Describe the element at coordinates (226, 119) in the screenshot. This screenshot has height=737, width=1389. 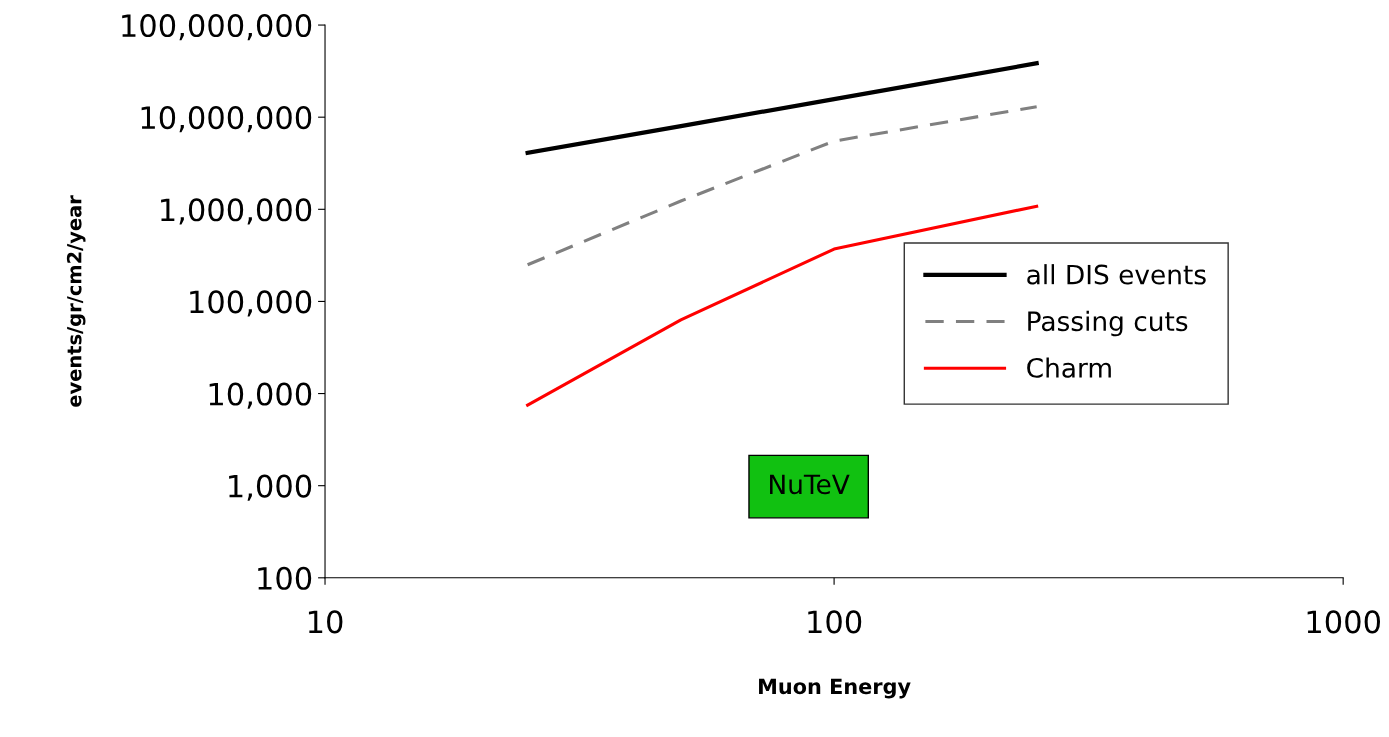
I see `y-tick-label: 10,000,000` at that location.